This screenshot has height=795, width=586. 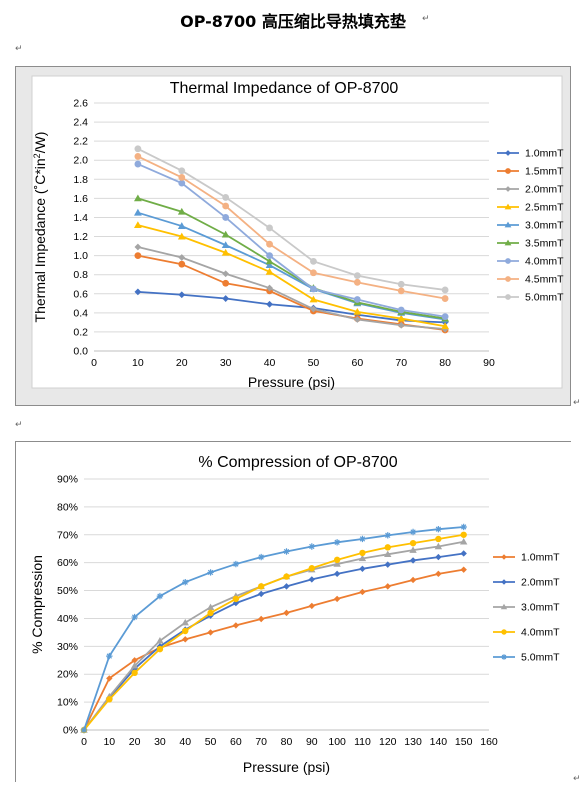 I want to click on x-tick-label: 110, so click(x=362, y=742).